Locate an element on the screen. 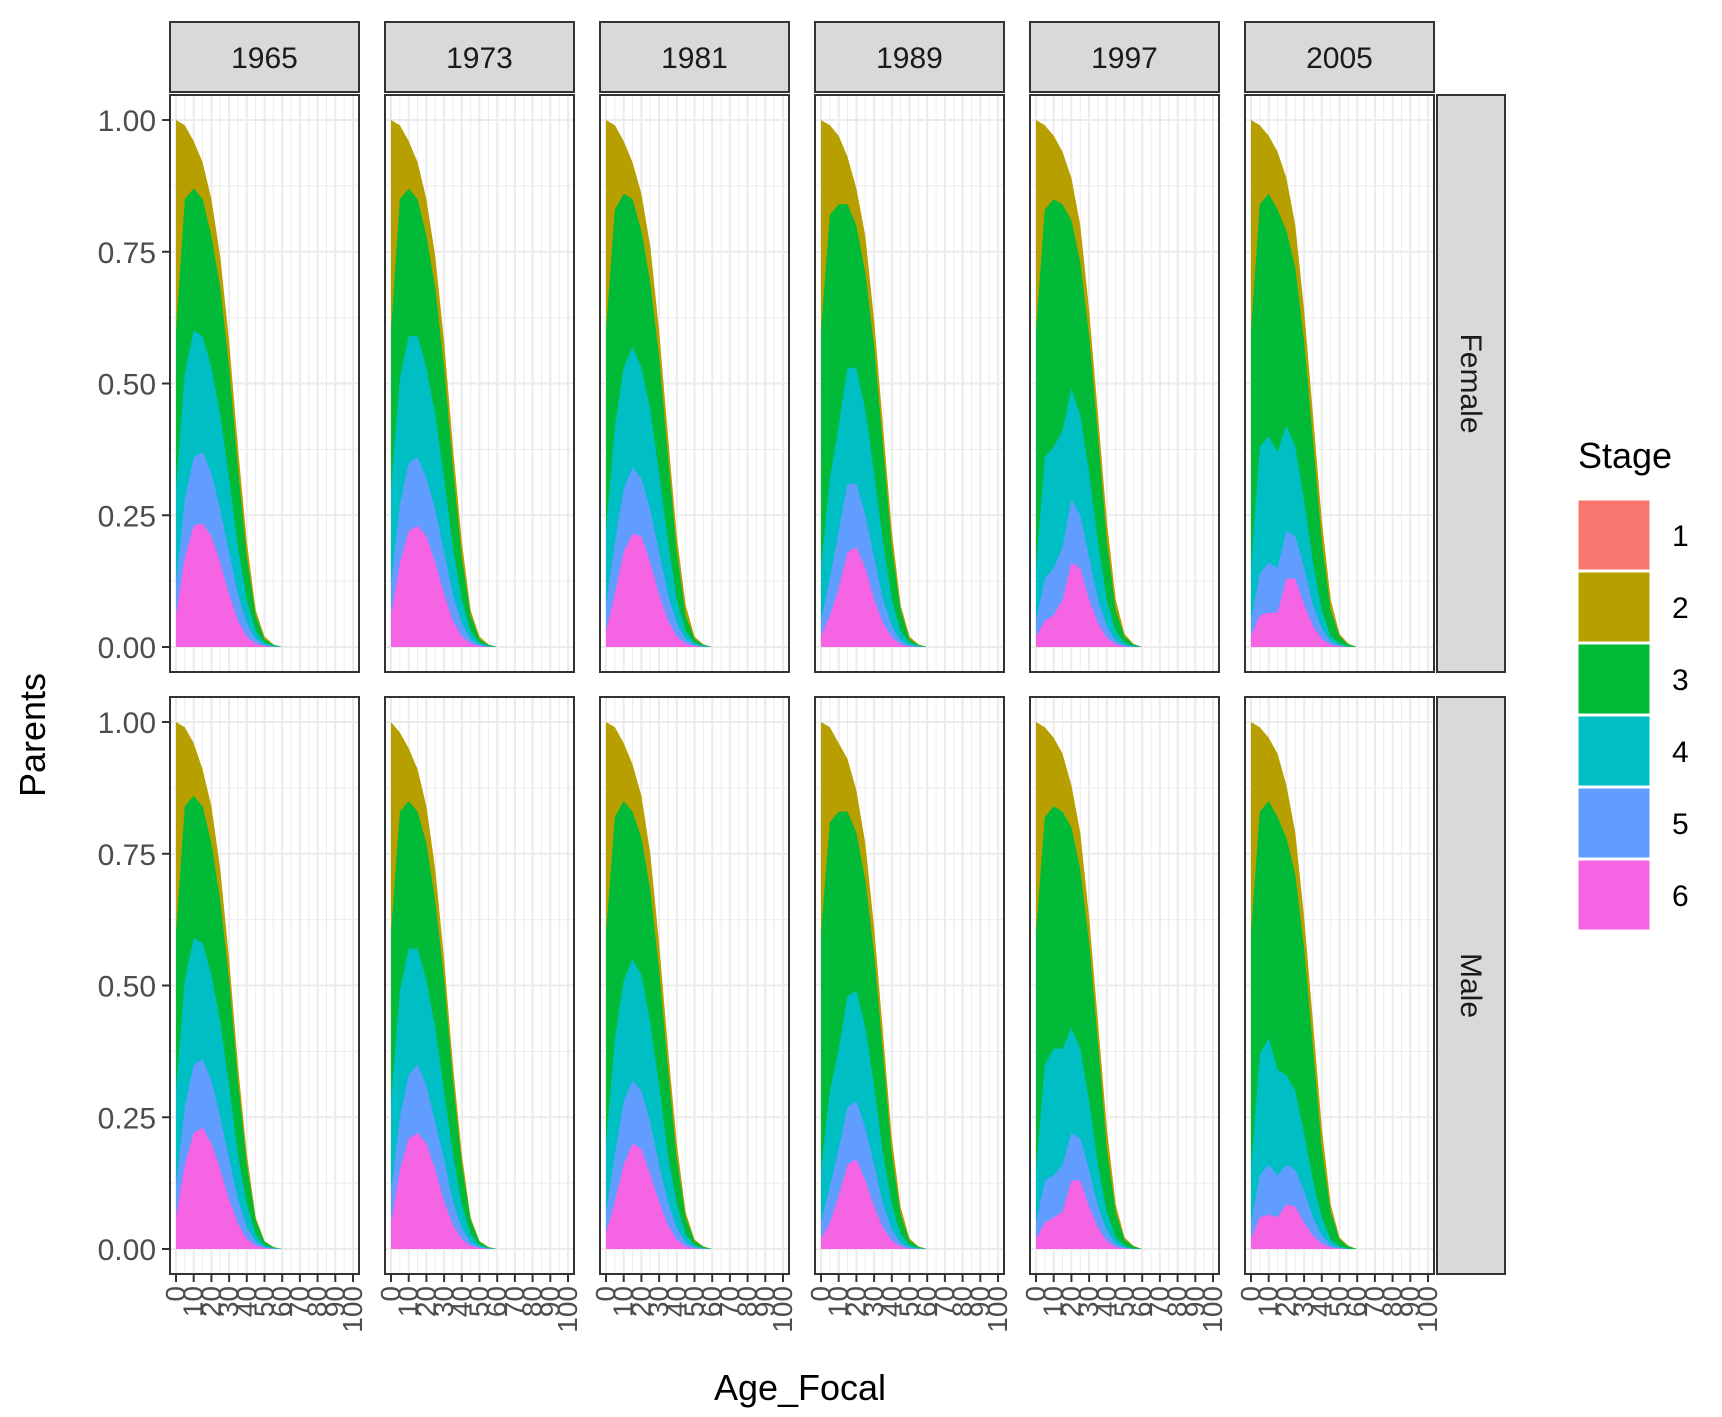 The width and height of the screenshot is (1722, 1417). panel-1997-male is located at coordinates (1124, 985).